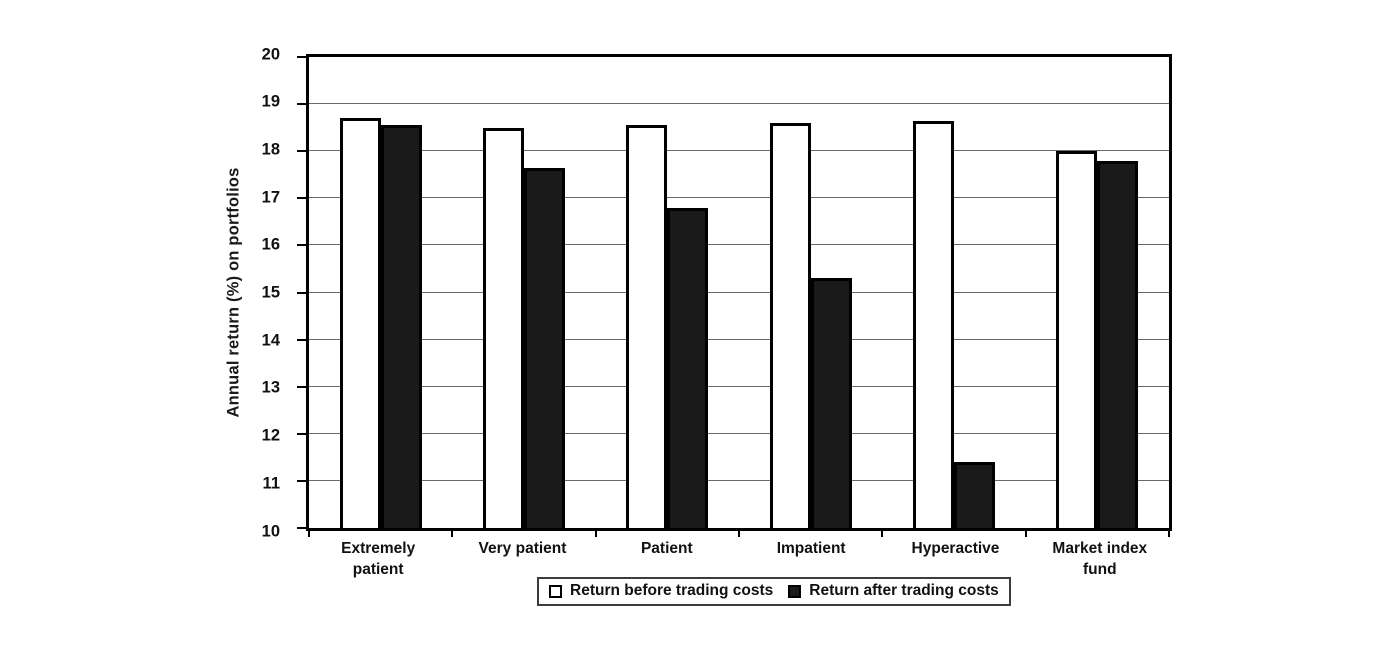 The width and height of the screenshot is (1400, 647). I want to click on legend-item-after: Return after trading costs, so click(893, 591).